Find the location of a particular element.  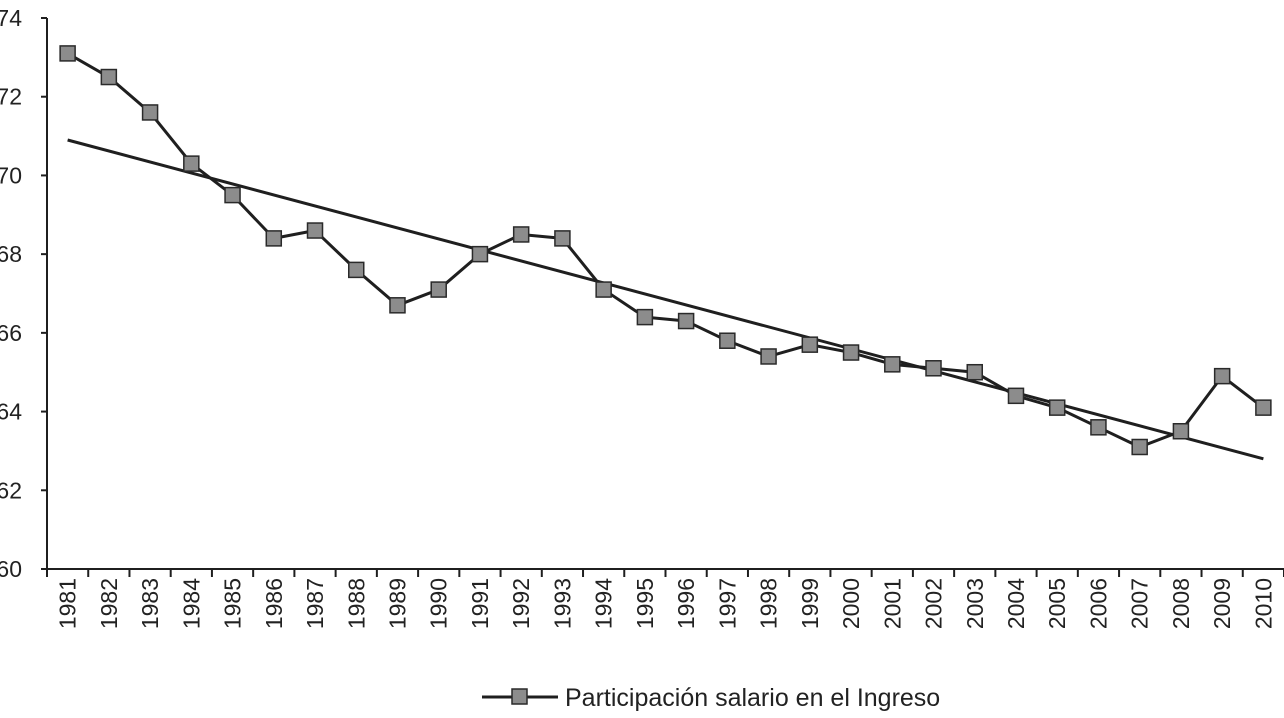

x-tick-label: 1988 is located at coordinates (356, 603).